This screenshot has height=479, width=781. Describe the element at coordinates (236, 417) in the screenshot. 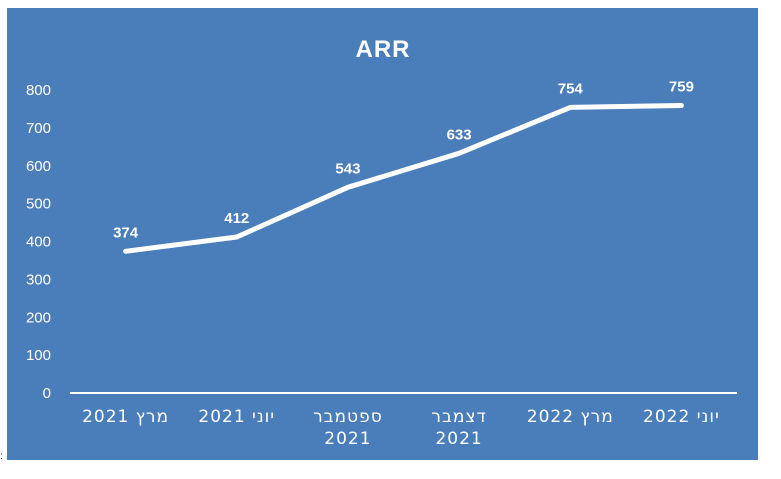

I see `x-tick-label: יוני 2021` at that location.